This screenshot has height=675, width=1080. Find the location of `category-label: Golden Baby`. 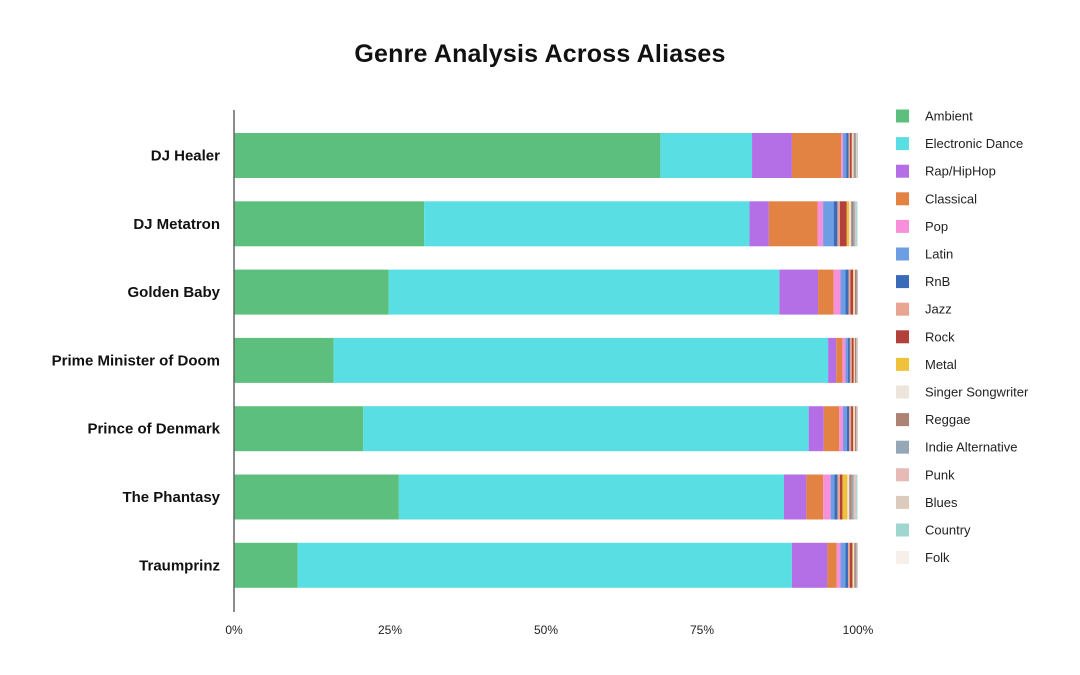

category-label: Golden Baby is located at coordinates (173, 292).